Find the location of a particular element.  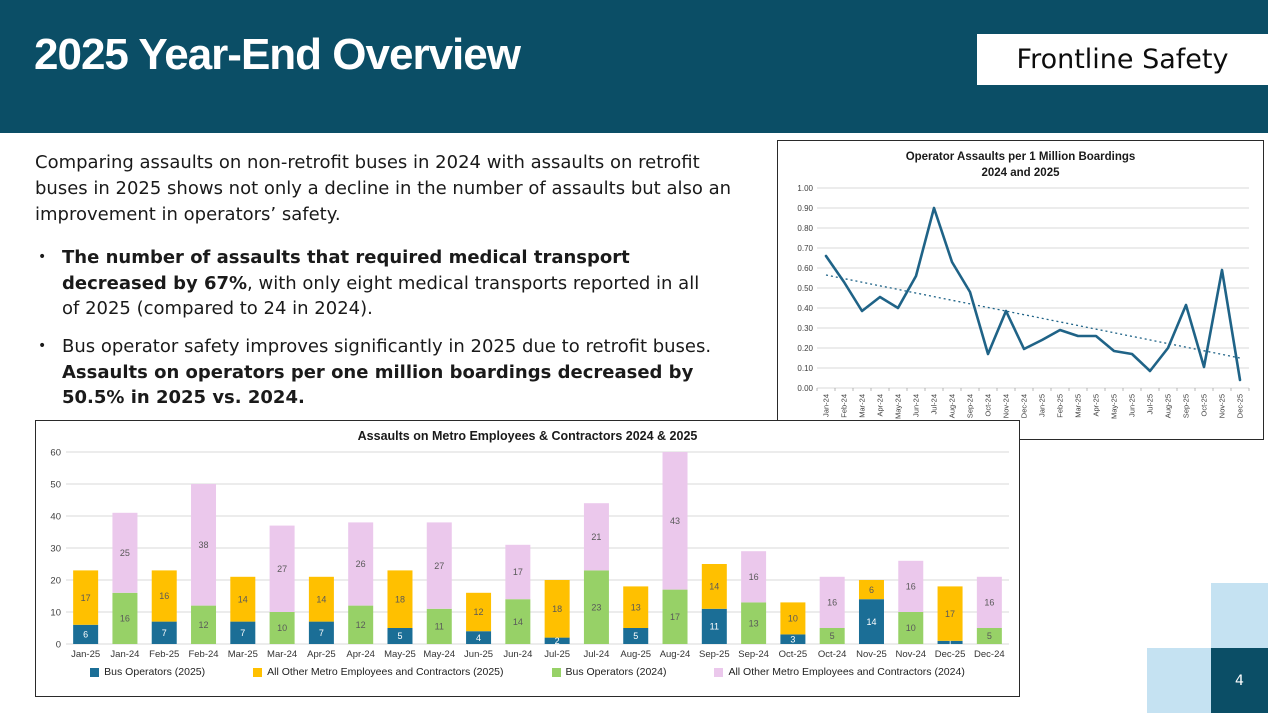

svg-text: 38 is located at coordinates (204, 545).